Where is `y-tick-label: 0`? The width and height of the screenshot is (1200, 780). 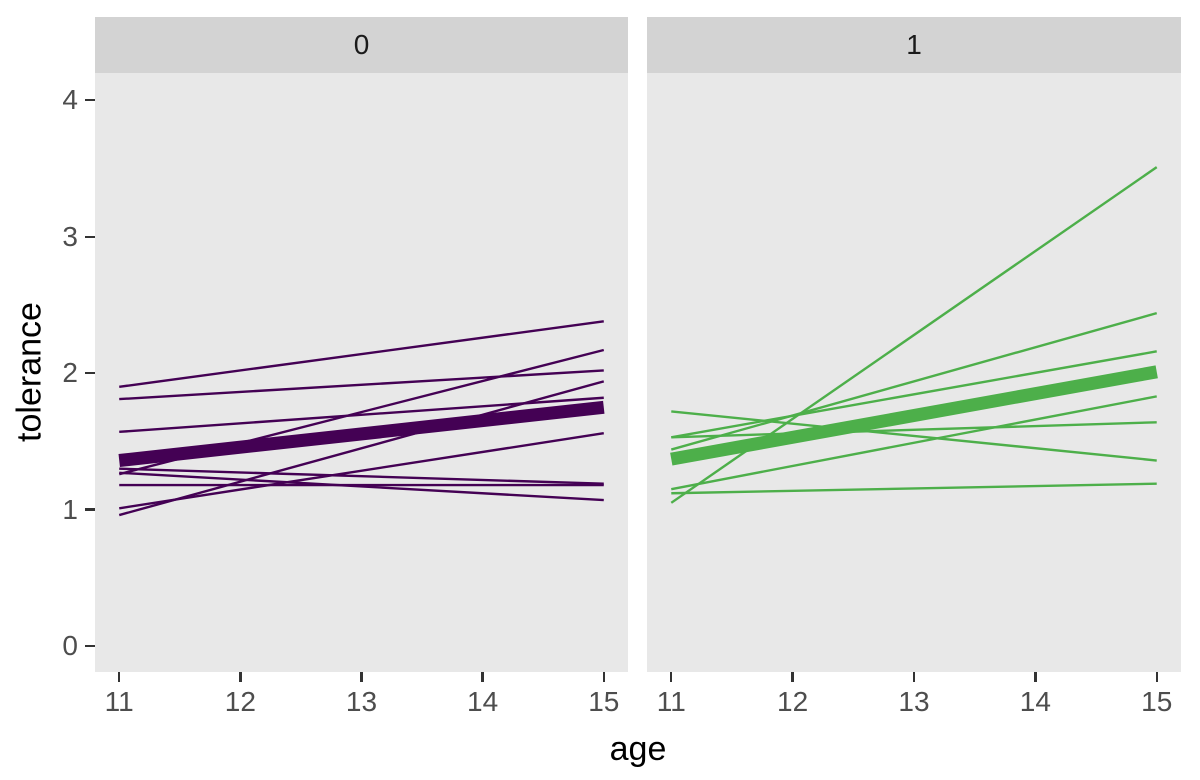 y-tick-label: 0 is located at coordinates (70, 646).